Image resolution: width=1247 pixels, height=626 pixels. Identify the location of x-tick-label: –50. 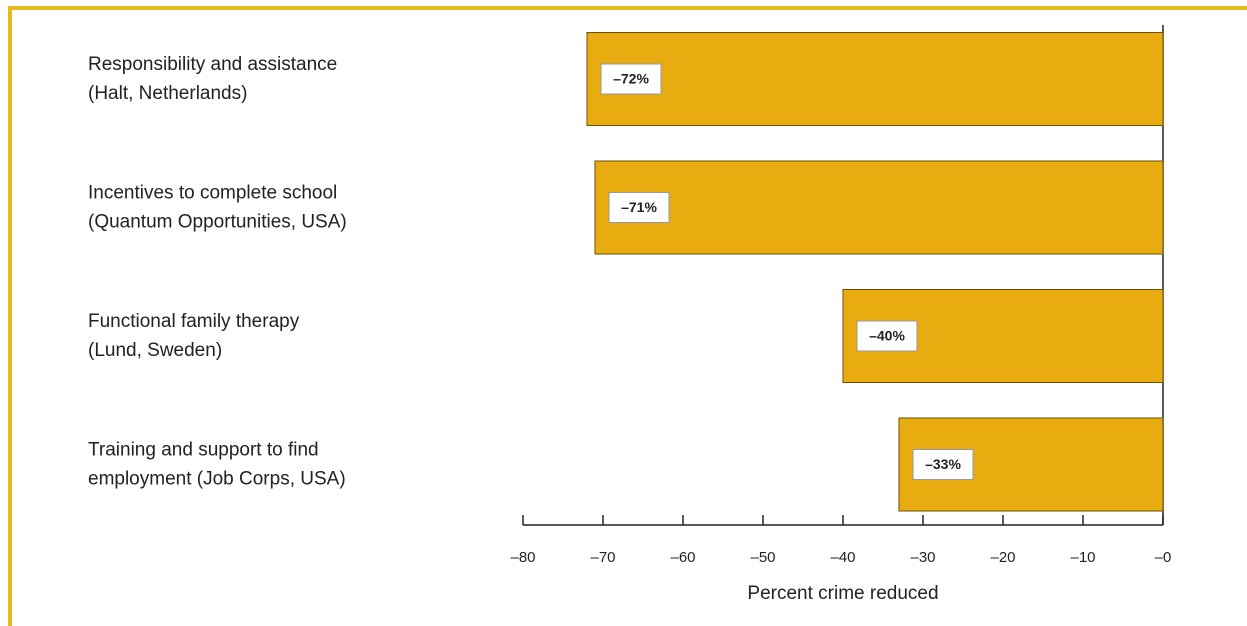
(762, 557).